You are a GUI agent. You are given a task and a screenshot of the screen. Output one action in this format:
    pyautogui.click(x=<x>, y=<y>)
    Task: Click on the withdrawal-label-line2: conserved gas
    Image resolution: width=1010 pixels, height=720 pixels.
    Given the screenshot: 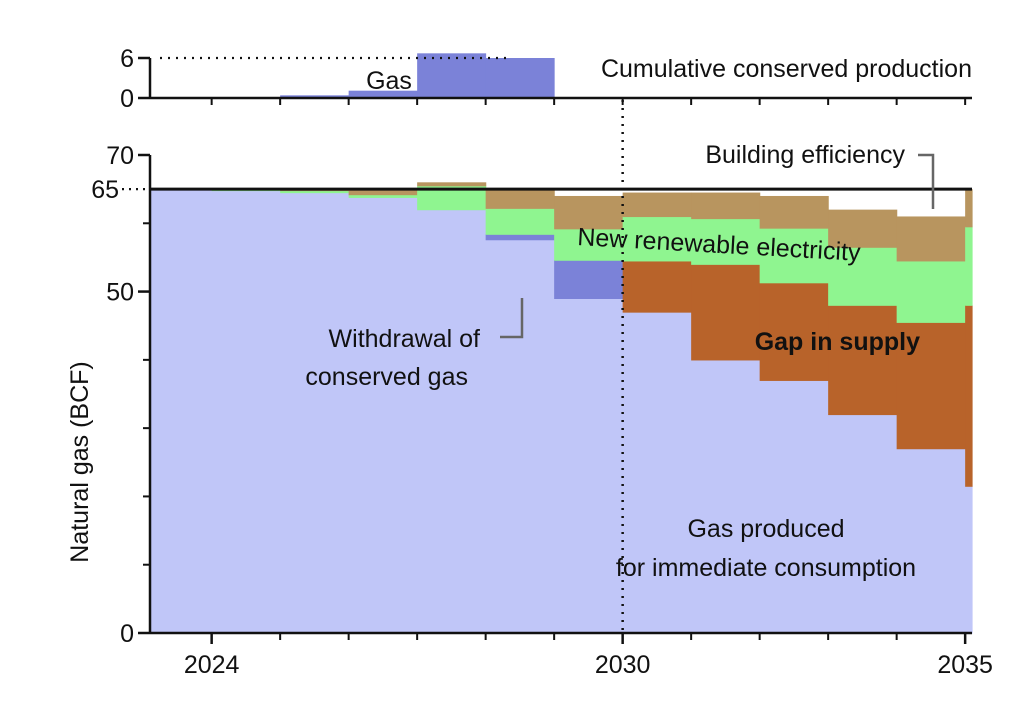 What is the action you would take?
    pyautogui.click(x=386, y=377)
    